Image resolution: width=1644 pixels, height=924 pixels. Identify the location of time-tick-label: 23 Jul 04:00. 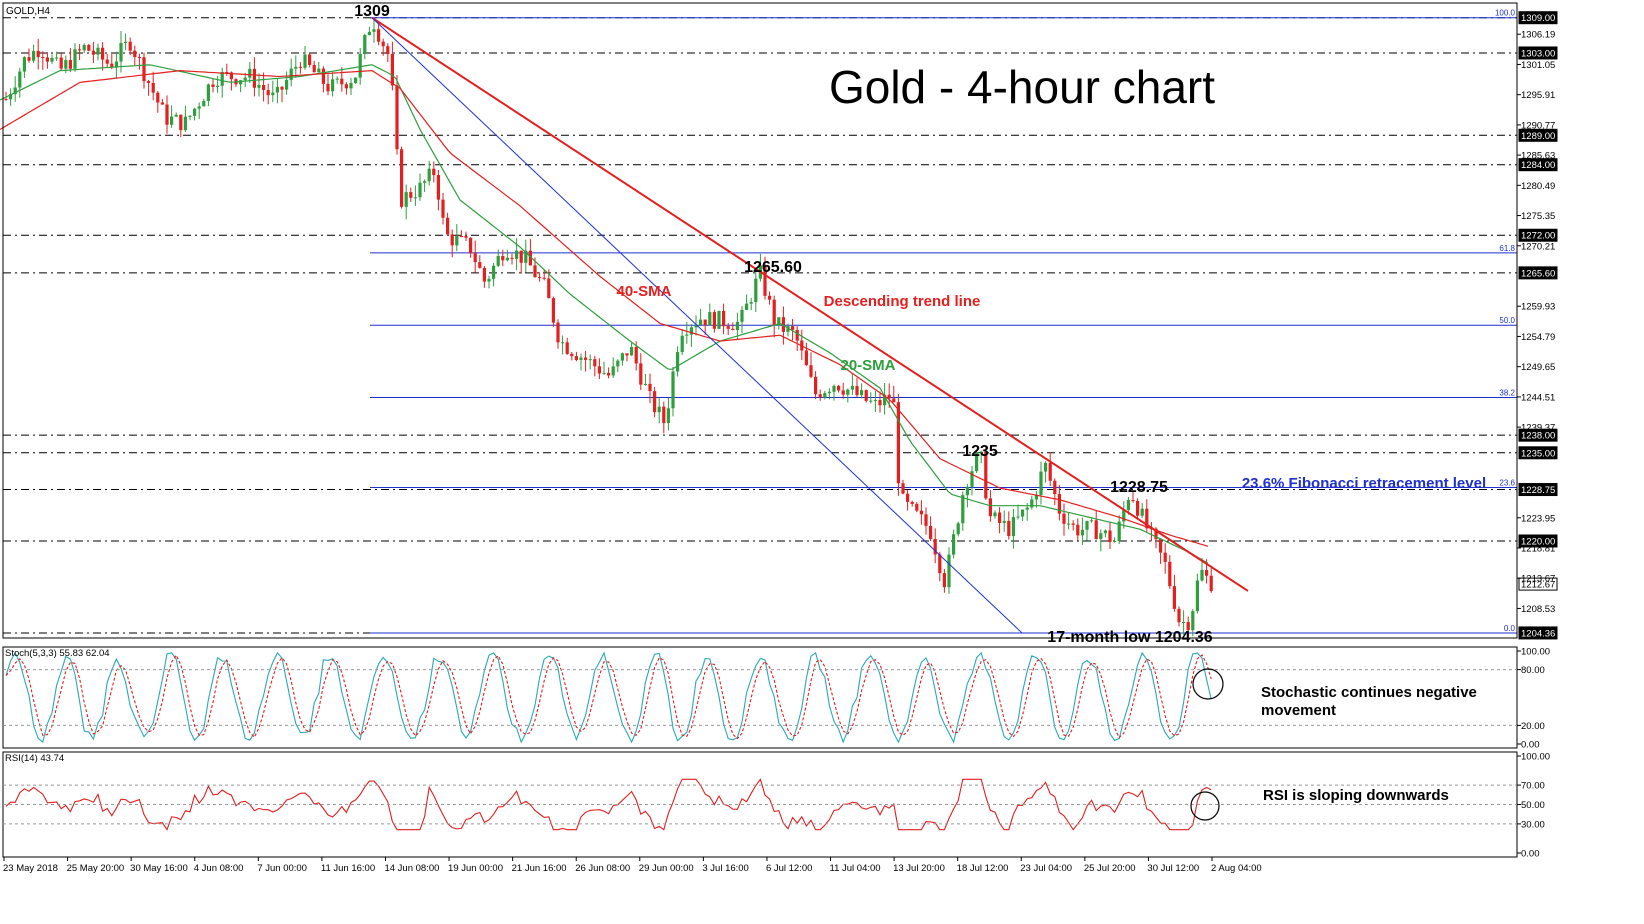
(1046, 868).